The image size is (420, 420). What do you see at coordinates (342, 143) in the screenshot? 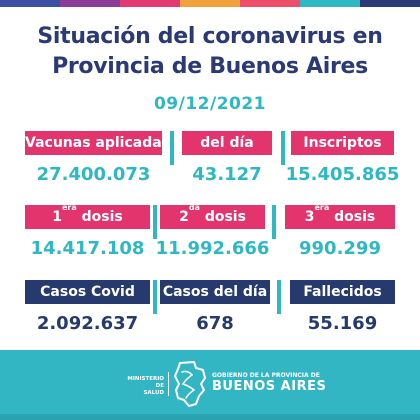
I see `inscriptos-label: Inscriptos` at bounding box center [342, 143].